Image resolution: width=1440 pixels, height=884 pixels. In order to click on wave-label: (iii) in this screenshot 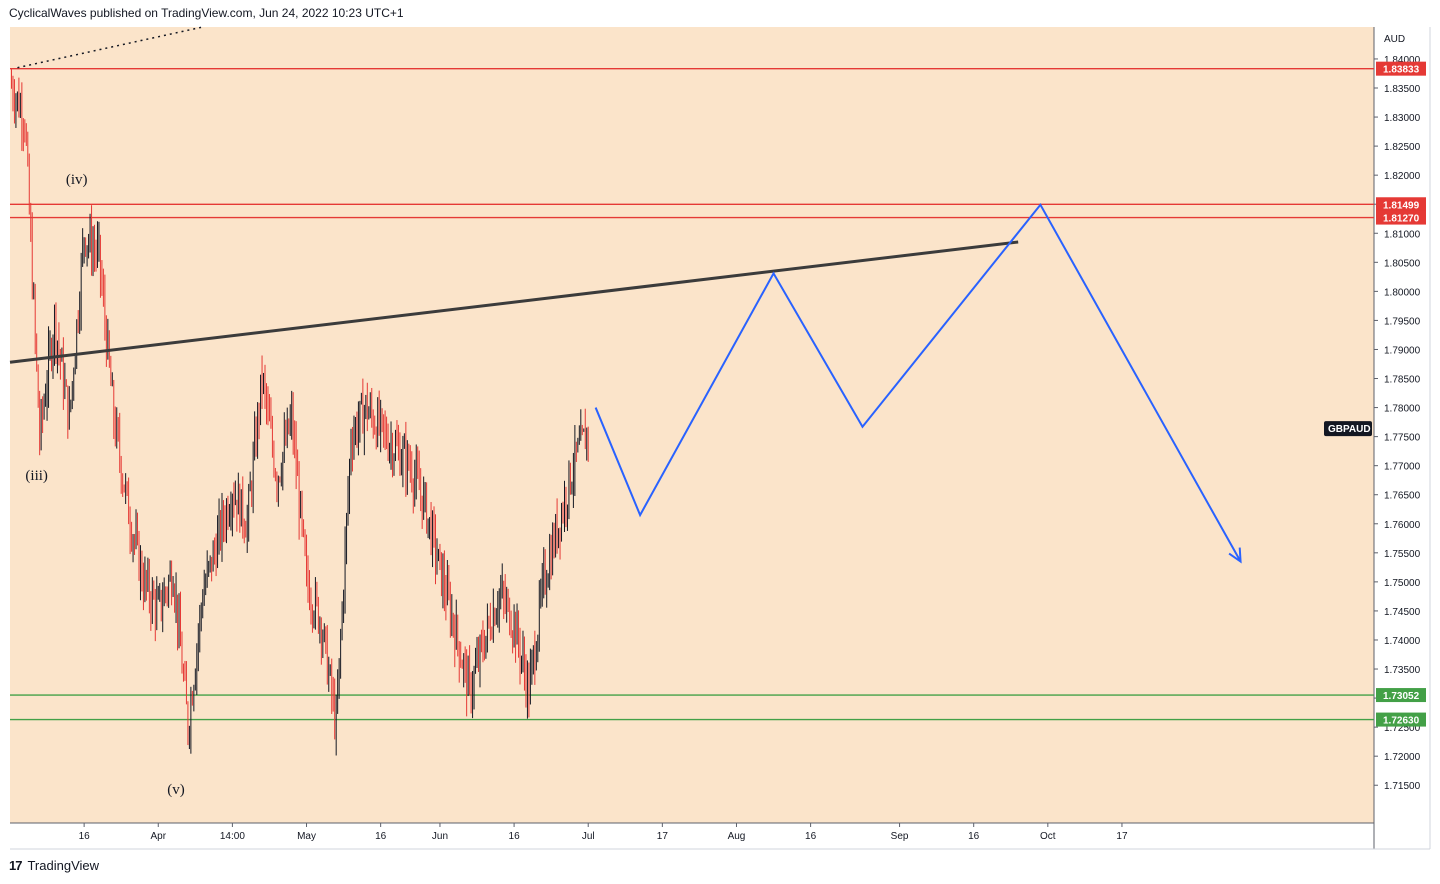, I will do `click(36, 476)`.